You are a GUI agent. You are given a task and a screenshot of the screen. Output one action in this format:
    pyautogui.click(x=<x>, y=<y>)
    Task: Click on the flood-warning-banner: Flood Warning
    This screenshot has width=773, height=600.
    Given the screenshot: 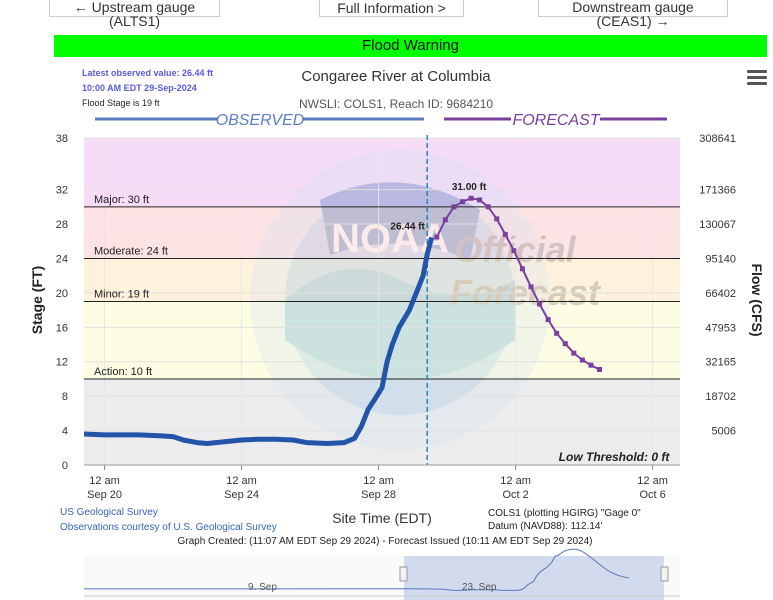 What is the action you would take?
    pyautogui.click(x=410, y=46)
    